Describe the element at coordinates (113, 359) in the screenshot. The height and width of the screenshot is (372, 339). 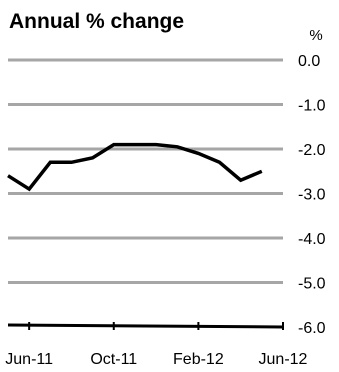
I see `x-tick-label: Oct-11` at that location.